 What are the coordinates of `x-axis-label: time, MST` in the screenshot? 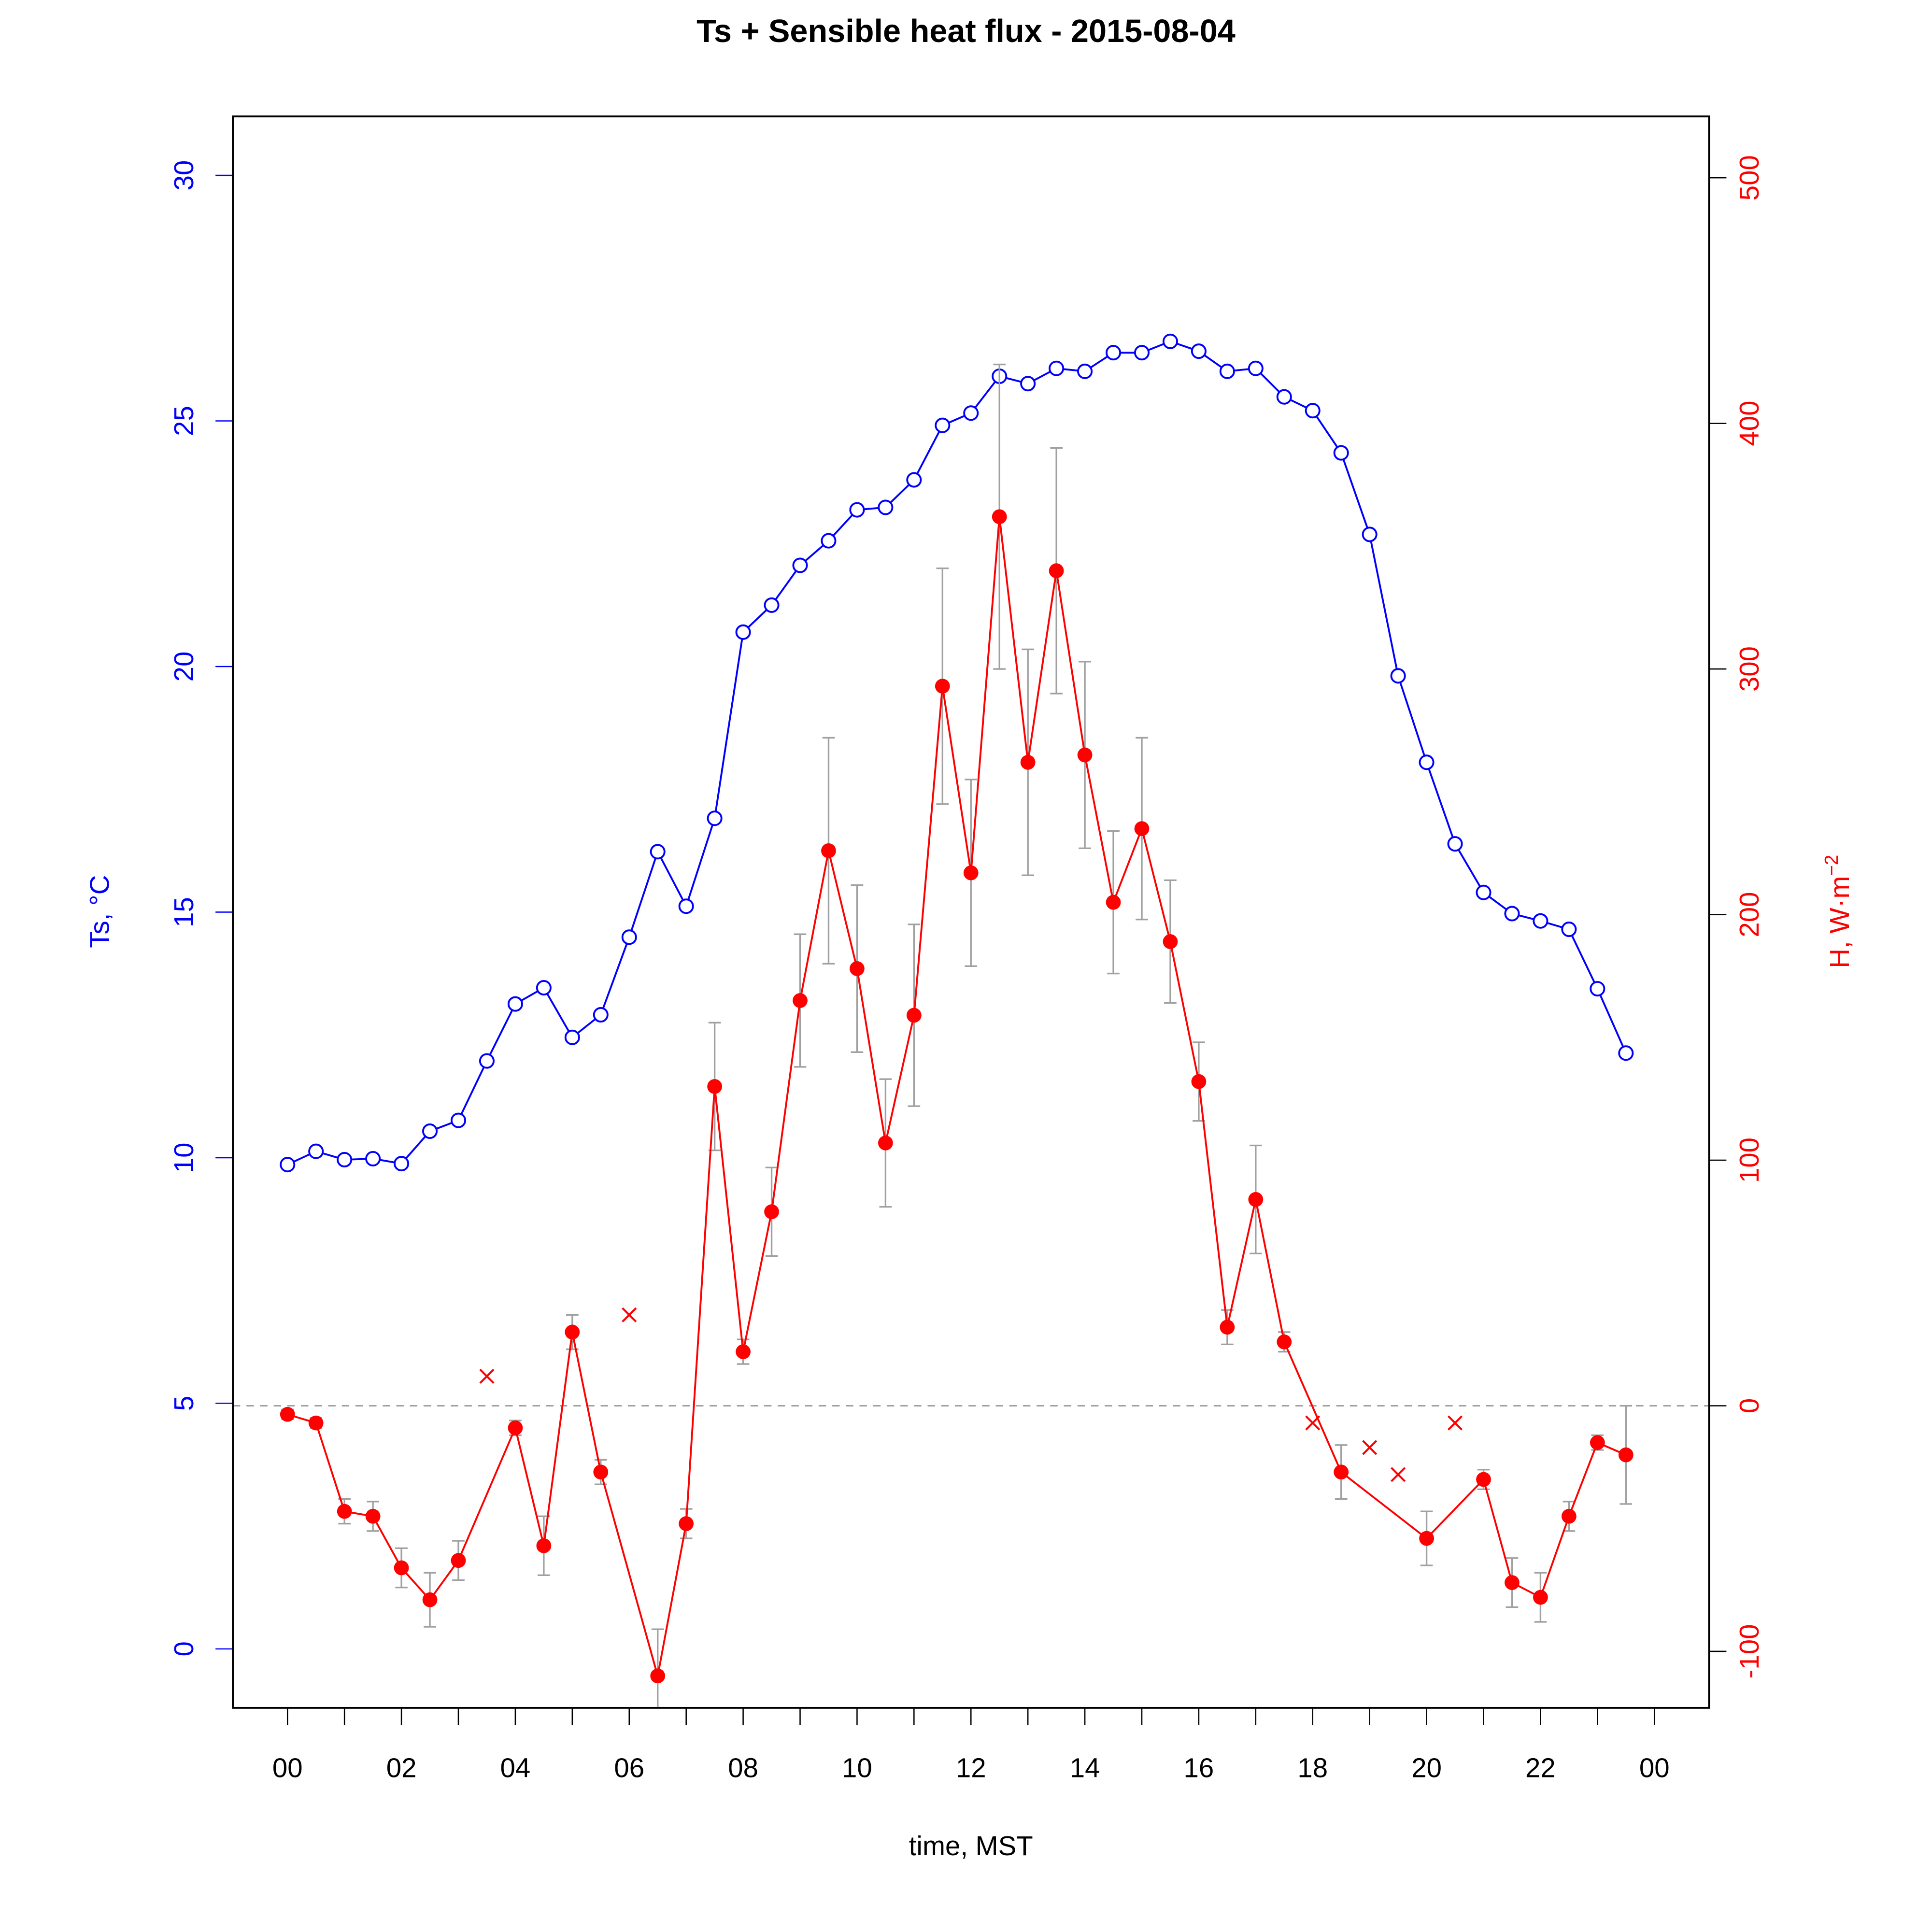 It's located at (971, 1846).